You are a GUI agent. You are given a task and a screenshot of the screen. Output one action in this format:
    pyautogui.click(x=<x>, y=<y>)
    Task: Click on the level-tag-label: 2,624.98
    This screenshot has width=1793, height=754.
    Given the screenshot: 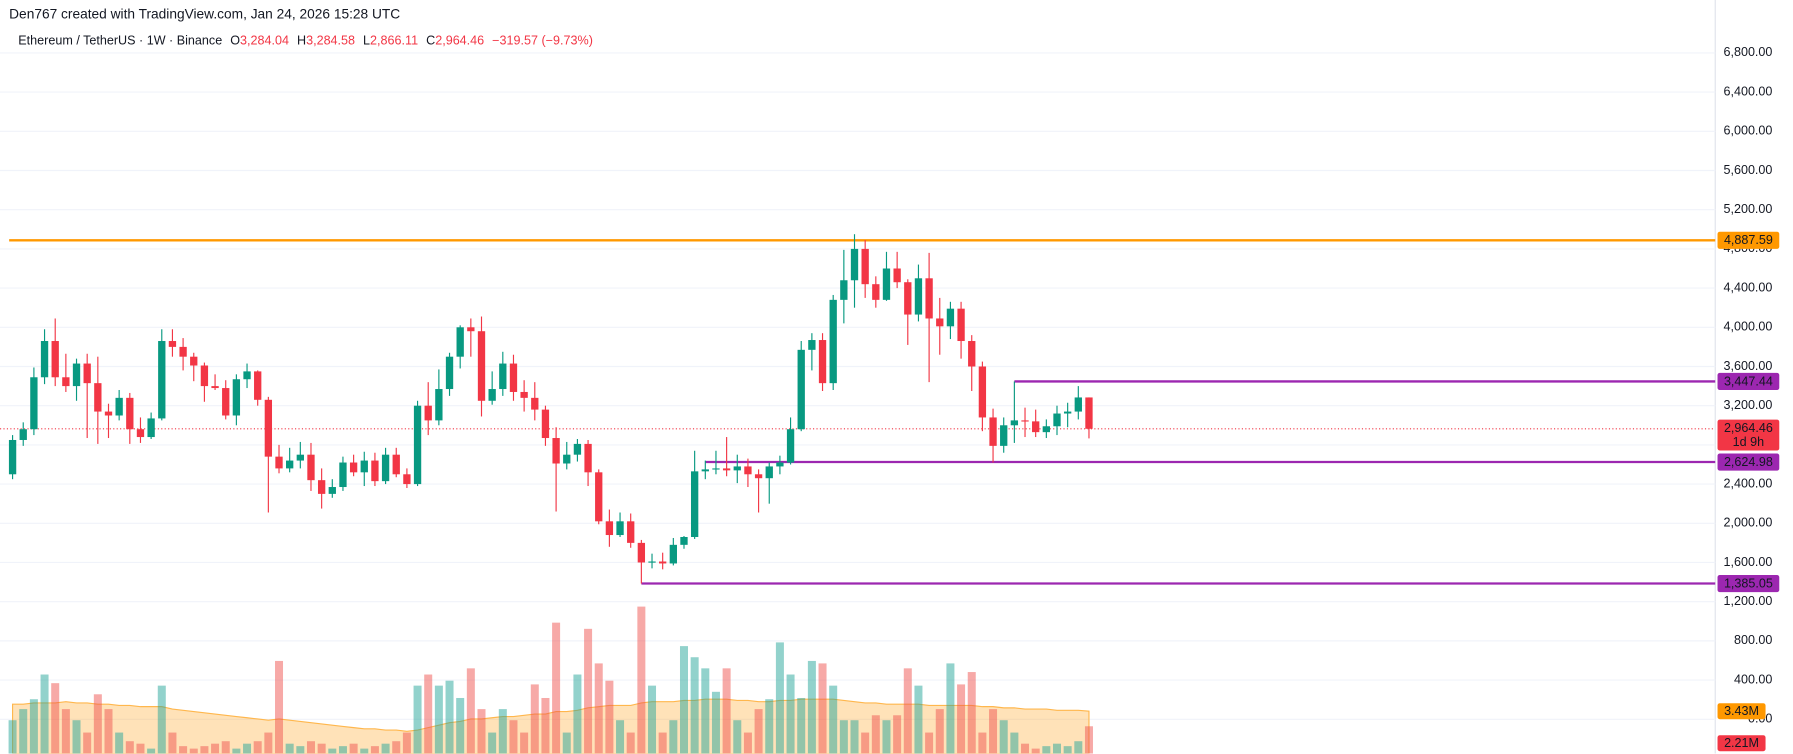 What is the action you would take?
    pyautogui.click(x=1748, y=462)
    